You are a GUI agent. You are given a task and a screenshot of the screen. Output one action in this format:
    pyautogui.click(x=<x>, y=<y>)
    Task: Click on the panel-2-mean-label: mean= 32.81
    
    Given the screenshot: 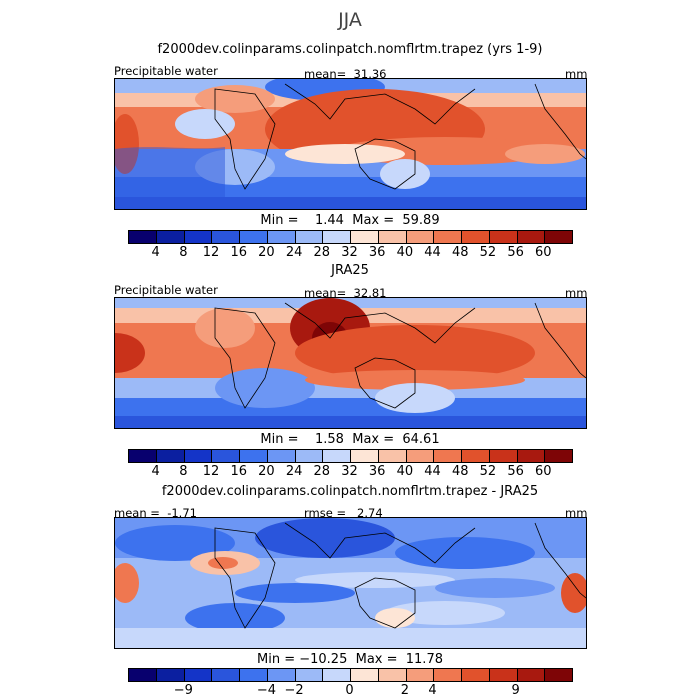 What is the action you would take?
    pyautogui.click(x=345, y=293)
    